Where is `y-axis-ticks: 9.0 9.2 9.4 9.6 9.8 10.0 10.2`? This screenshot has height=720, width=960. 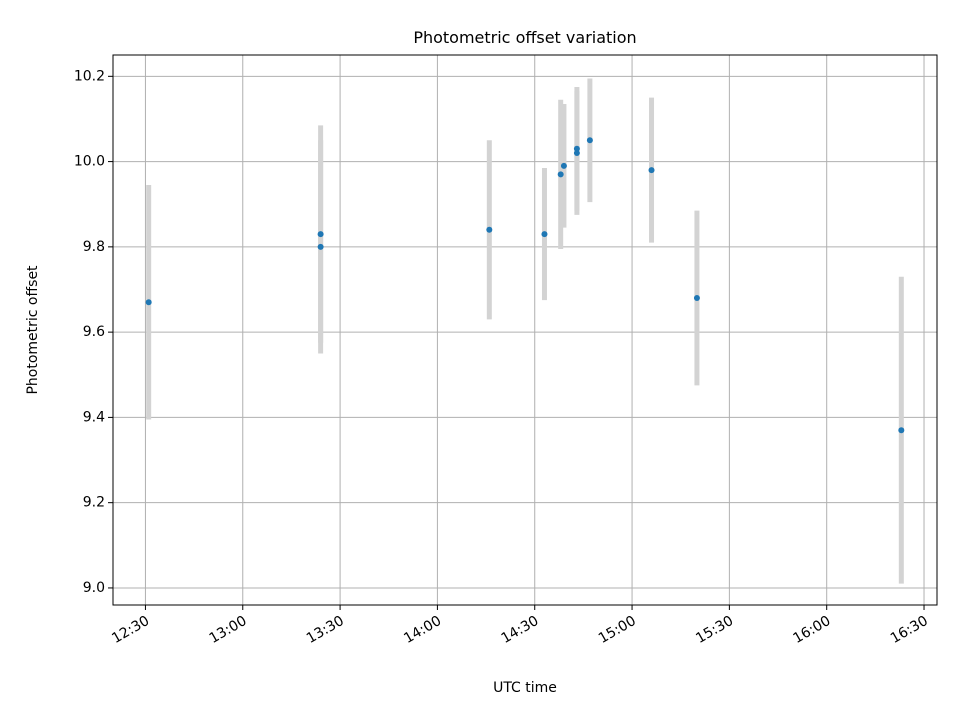 y-axis-ticks: 9.0 9.2 9.4 9.6 9.8 10.0 10.2 is located at coordinates (93, 332).